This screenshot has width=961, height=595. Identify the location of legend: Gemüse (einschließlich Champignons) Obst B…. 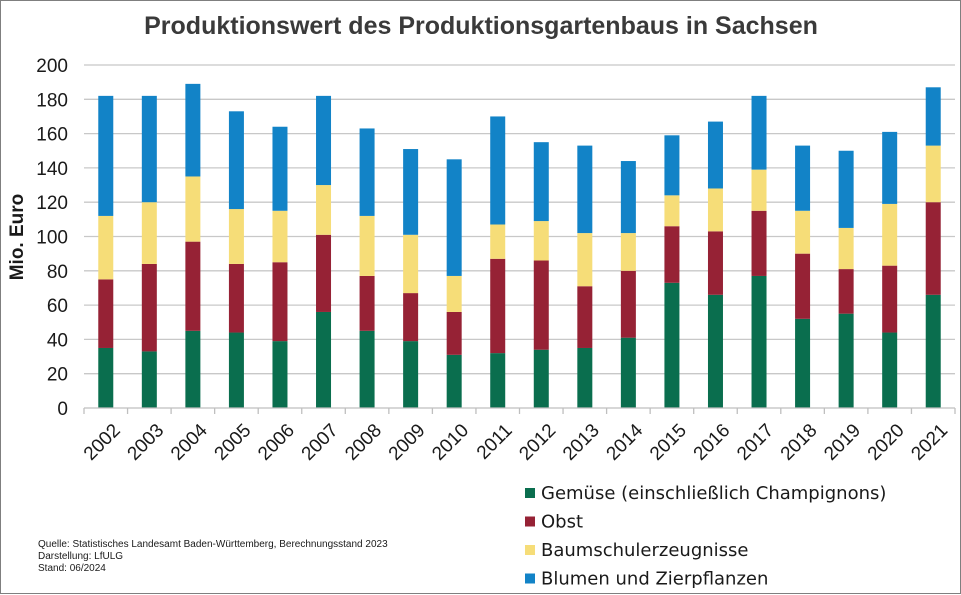
(705, 536).